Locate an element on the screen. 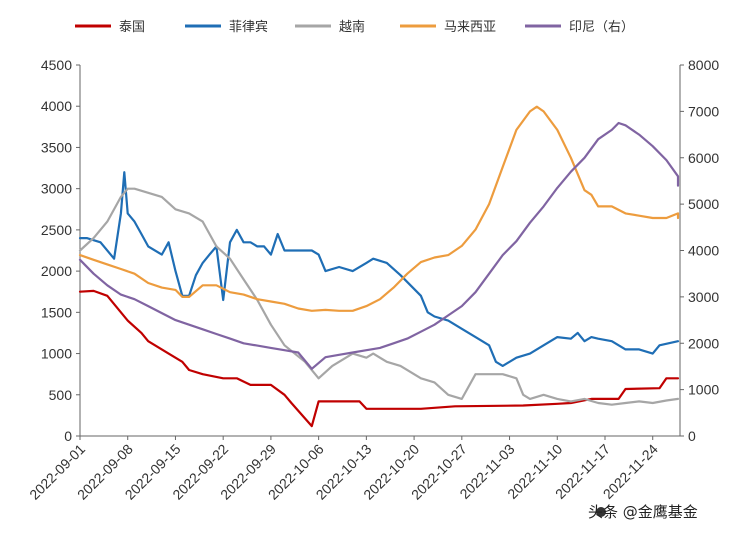  y-tick-right-label: 7000 is located at coordinates (703, 111).